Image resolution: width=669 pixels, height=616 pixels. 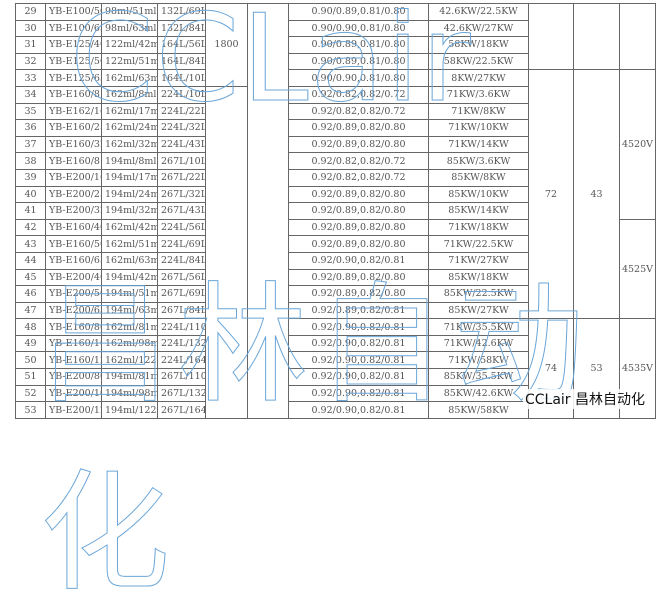 I want to click on displacement-cell: 162ml/81ml, so click(x=129, y=327).